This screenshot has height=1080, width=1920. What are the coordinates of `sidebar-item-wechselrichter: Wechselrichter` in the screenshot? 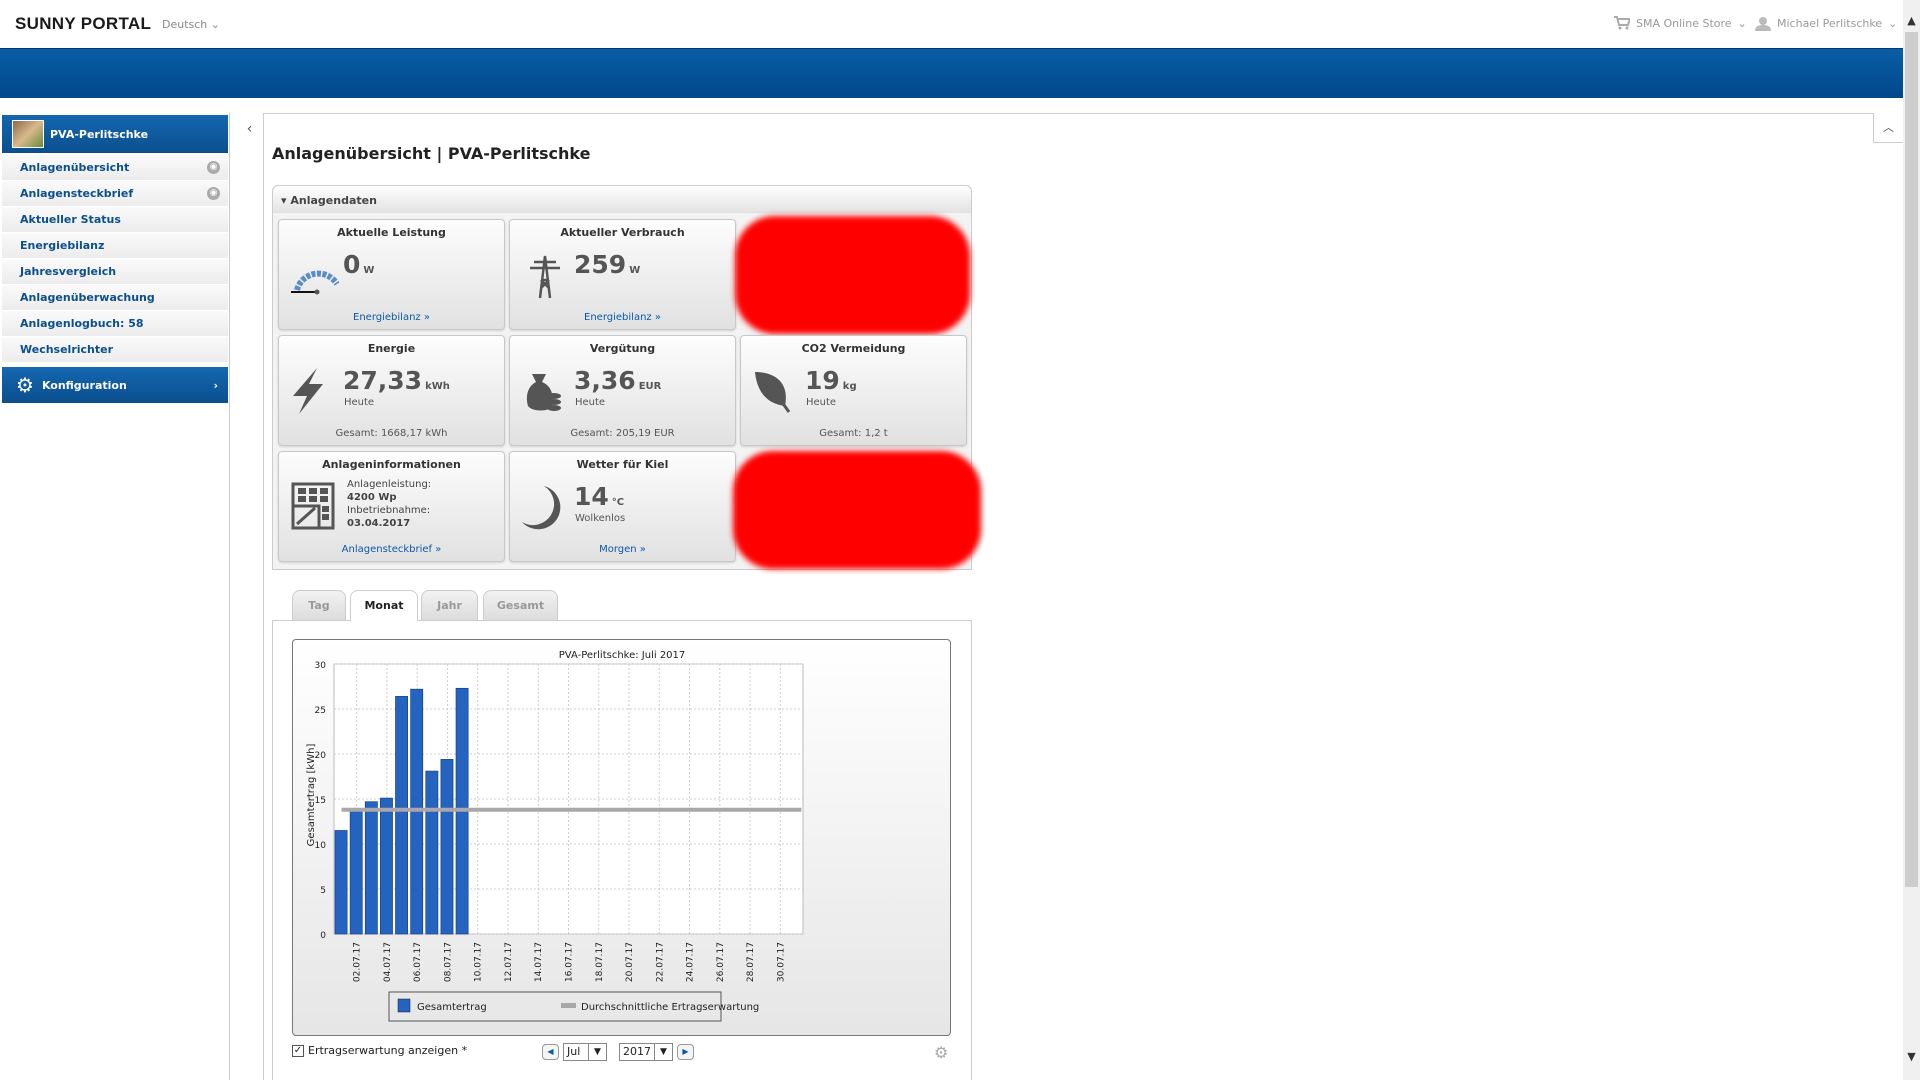 It's located at (115, 350).